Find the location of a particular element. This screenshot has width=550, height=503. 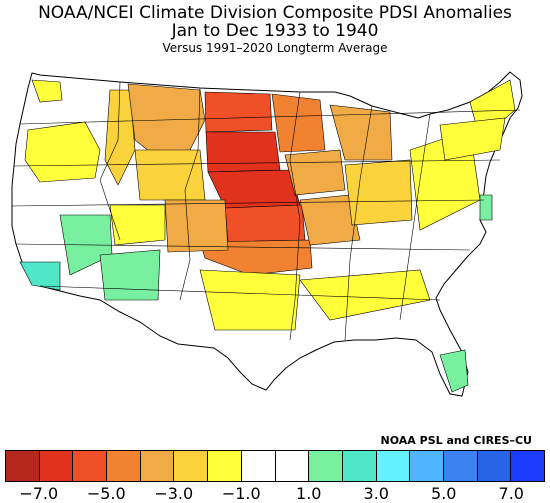

division-wyoming is located at coordinates (170, 175).